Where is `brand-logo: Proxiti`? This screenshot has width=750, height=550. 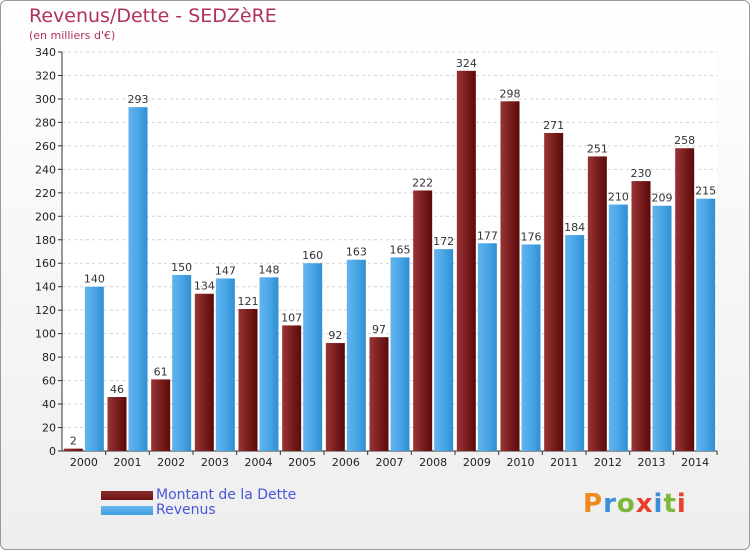 brand-logo: Proxiti is located at coordinates (635, 504).